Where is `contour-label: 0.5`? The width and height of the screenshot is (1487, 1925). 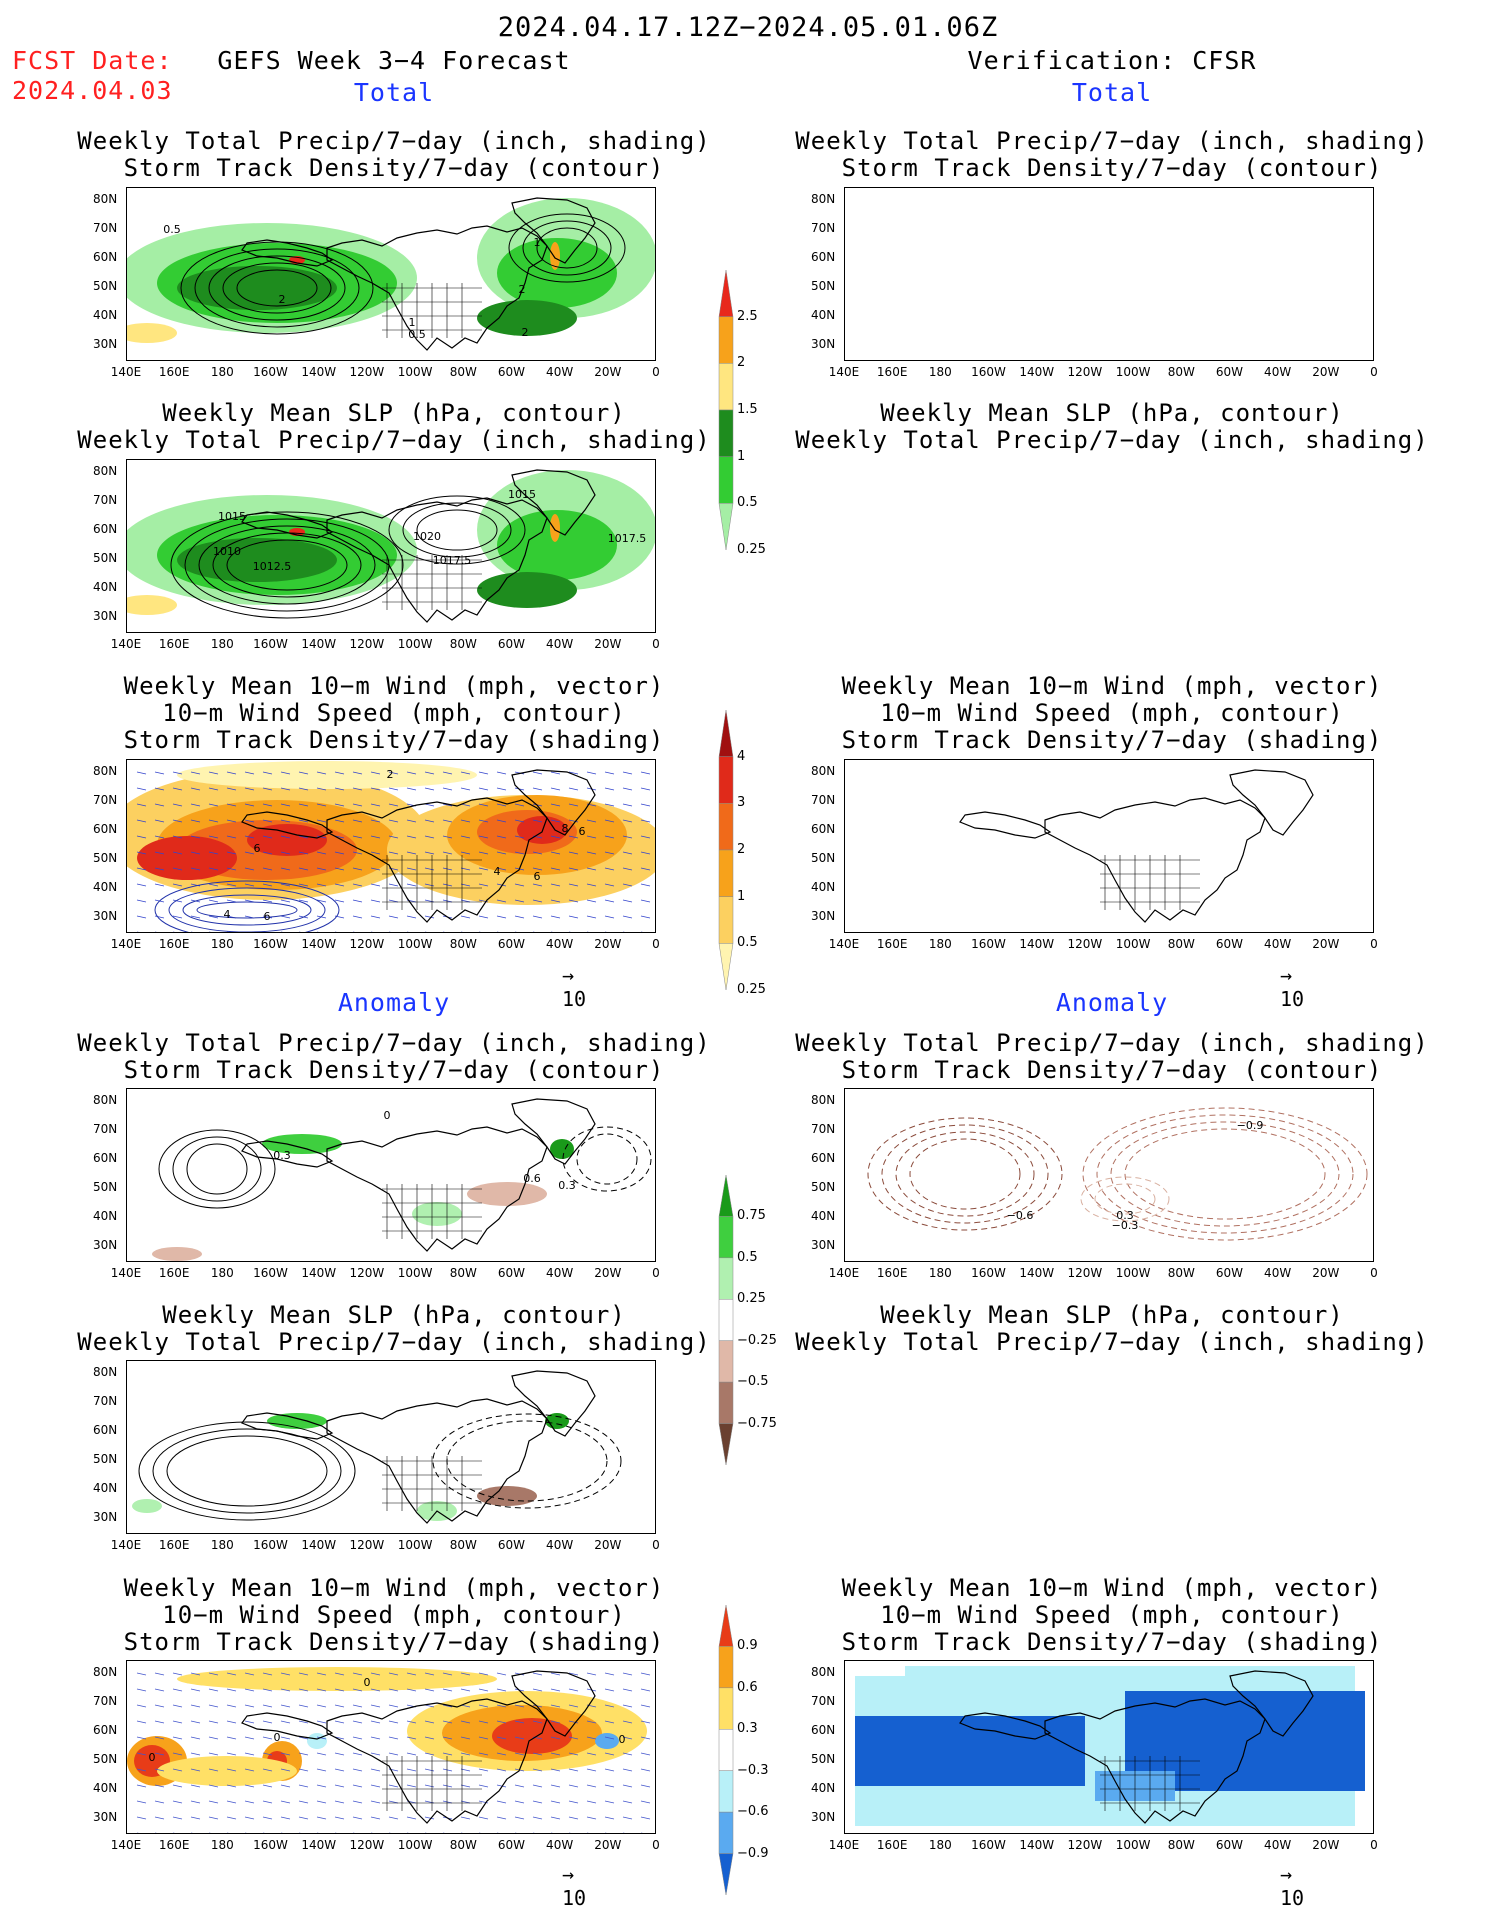
contour-label: 0.5 is located at coordinates (172, 229).